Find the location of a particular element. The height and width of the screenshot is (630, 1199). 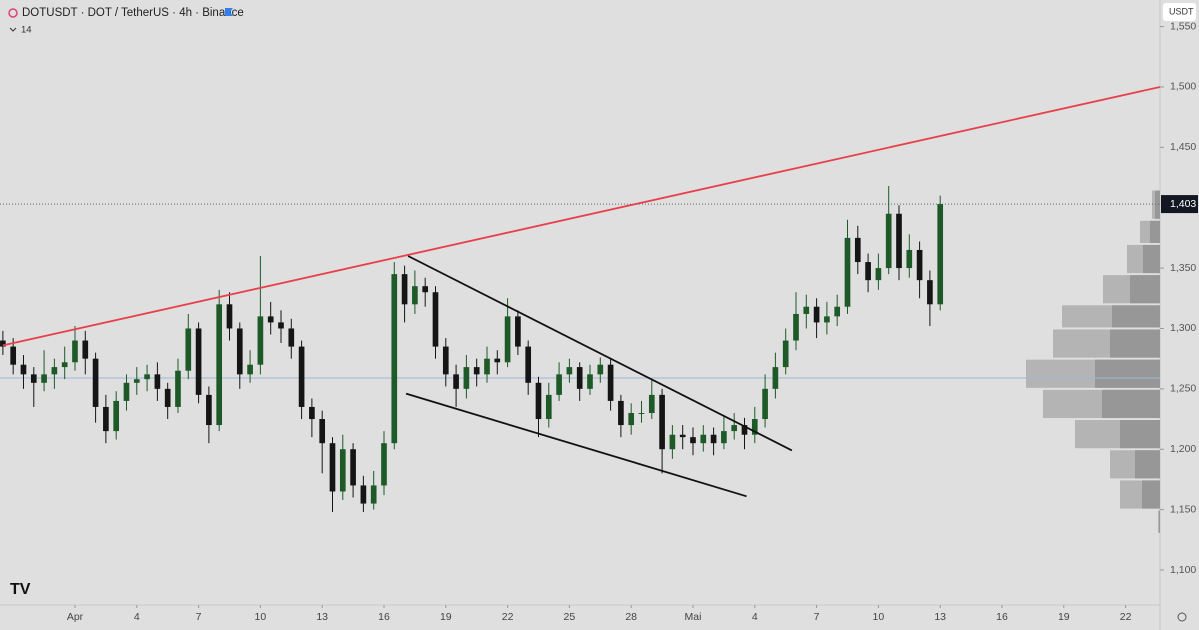

y-tick-label: 1,150 is located at coordinates (1183, 509).